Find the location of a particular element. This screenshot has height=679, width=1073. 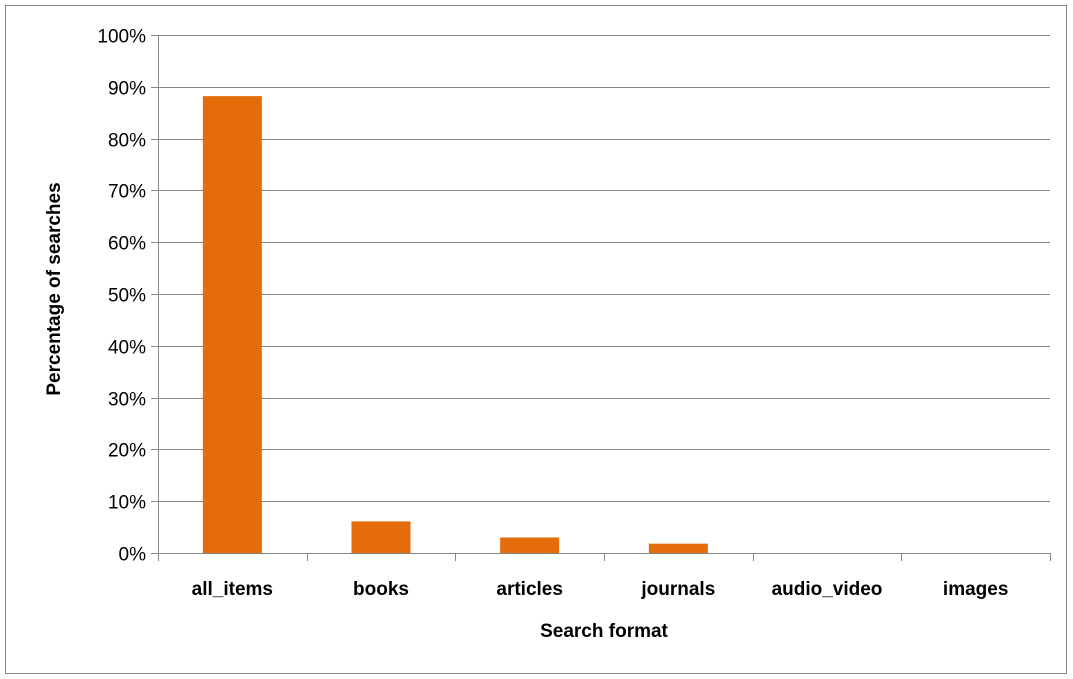

y-tick-label: 10% is located at coordinates (127, 503).